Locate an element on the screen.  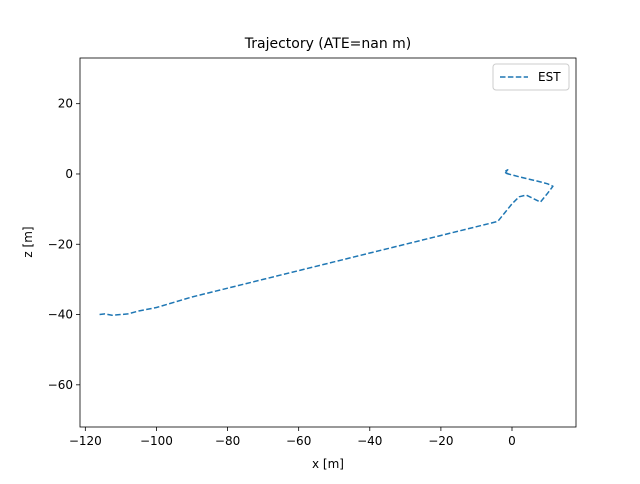
x-tick-label: 0 is located at coordinates (512, 441).